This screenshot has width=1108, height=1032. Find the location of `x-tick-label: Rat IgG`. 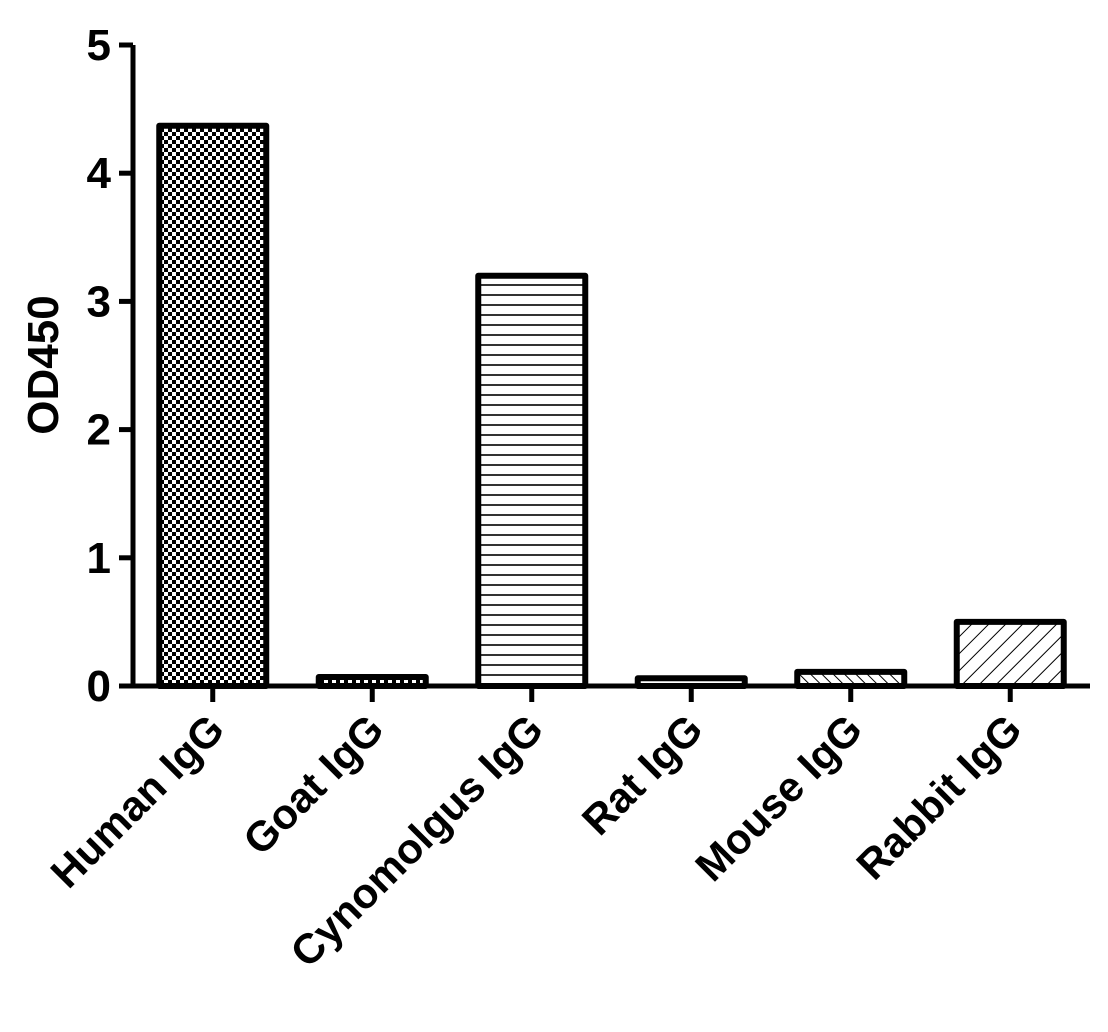

x-tick-label: Rat IgG is located at coordinates (642, 774).